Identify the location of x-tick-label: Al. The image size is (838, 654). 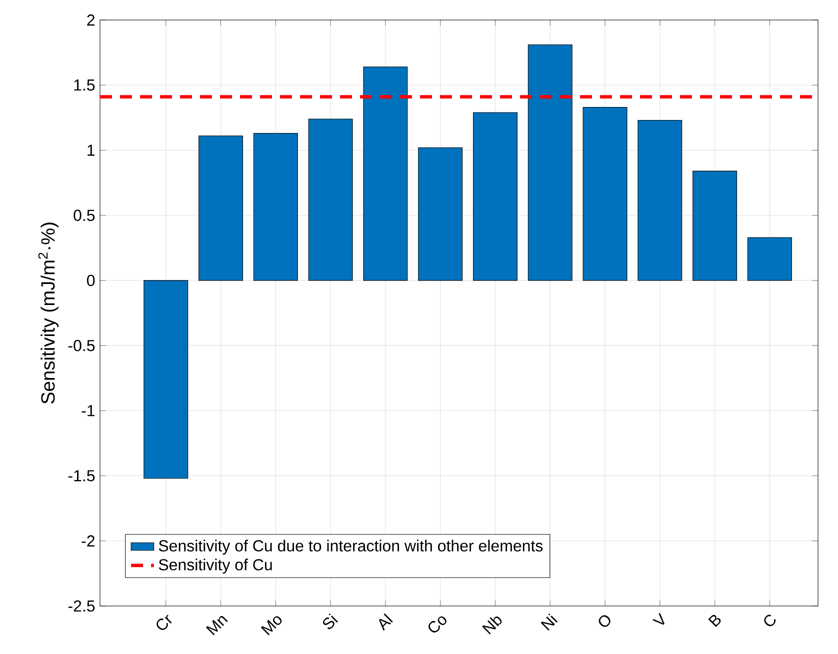
(386, 622).